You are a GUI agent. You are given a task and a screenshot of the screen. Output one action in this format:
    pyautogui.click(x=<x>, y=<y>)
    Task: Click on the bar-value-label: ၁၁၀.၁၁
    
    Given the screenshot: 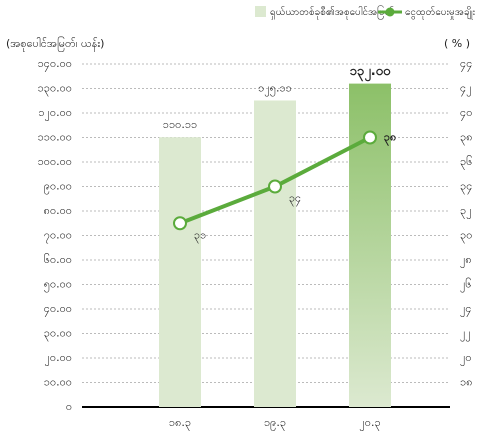 What is the action you would take?
    pyautogui.click(x=180, y=124)
    